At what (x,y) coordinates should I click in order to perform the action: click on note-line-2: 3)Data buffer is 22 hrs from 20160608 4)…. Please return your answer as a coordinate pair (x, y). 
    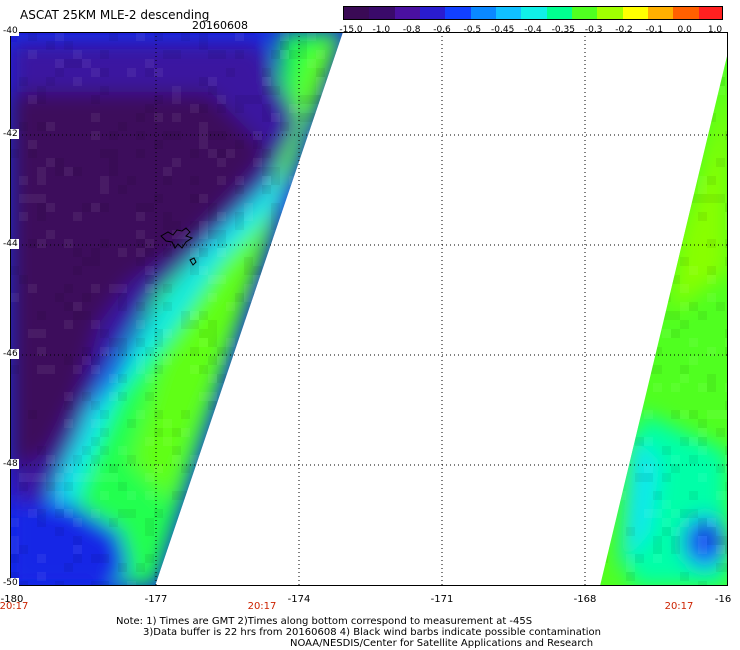
    Looking at the image, I should click on (372, 632).